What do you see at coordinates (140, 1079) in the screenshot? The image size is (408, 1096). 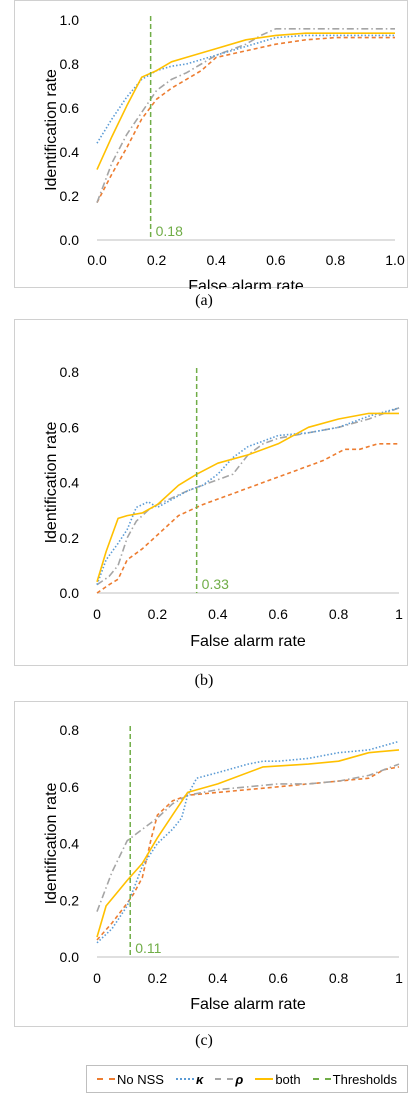 I see `legend-label-no-nss: No NSS` at bounding box center [140, 1079].